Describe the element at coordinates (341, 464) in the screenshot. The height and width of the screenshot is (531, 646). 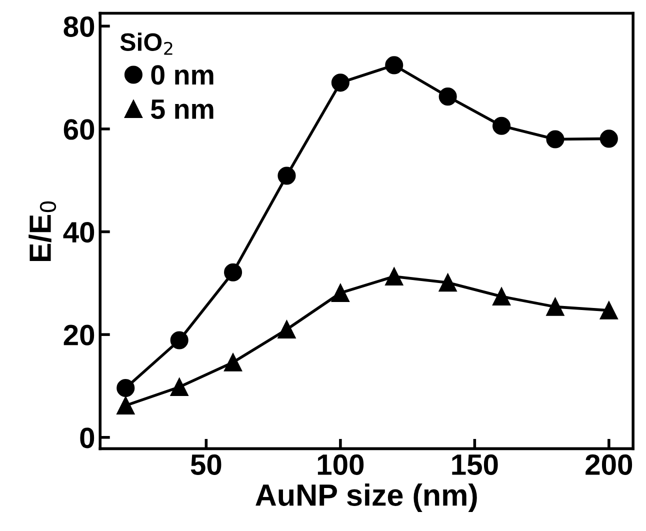
I see `x-tick-label: 100` at that location.